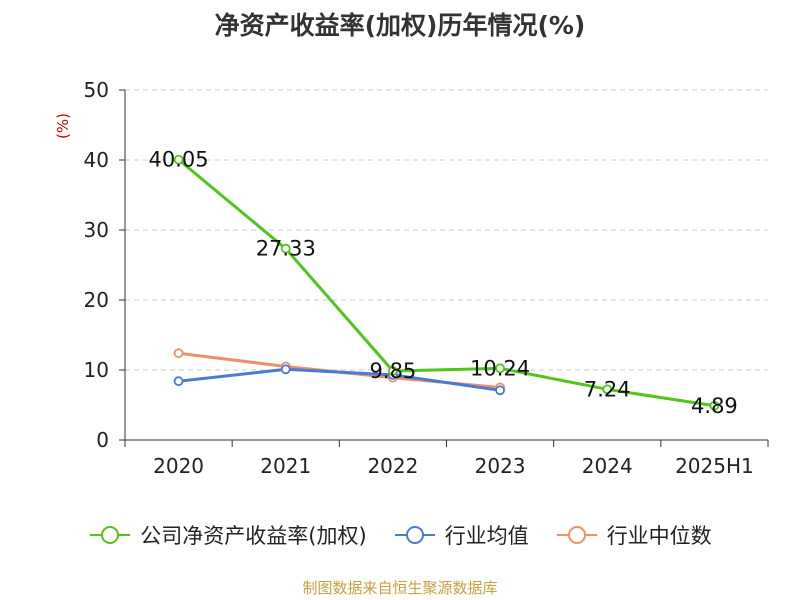 This screenshot has width=800, height=600. I want to click on data-label: 40.05, so click(179, 160).